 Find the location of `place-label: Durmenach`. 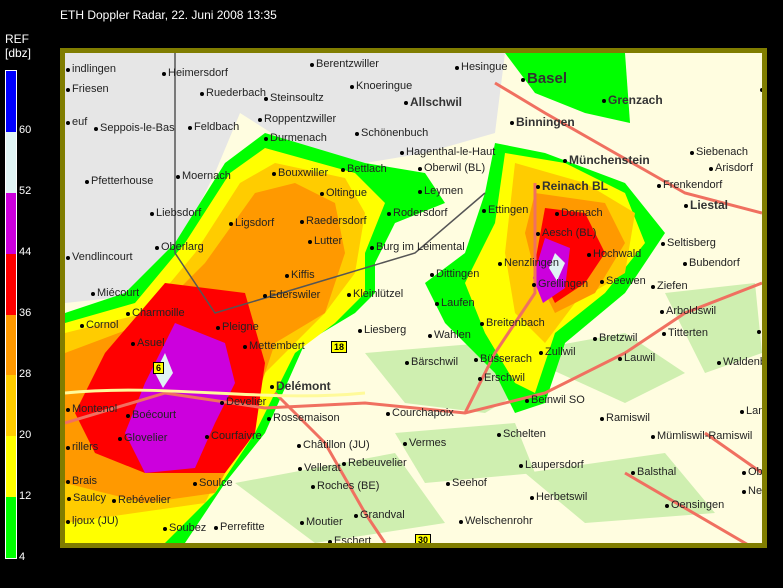

place-label: Durmenach is located at coordinates (298, 138).